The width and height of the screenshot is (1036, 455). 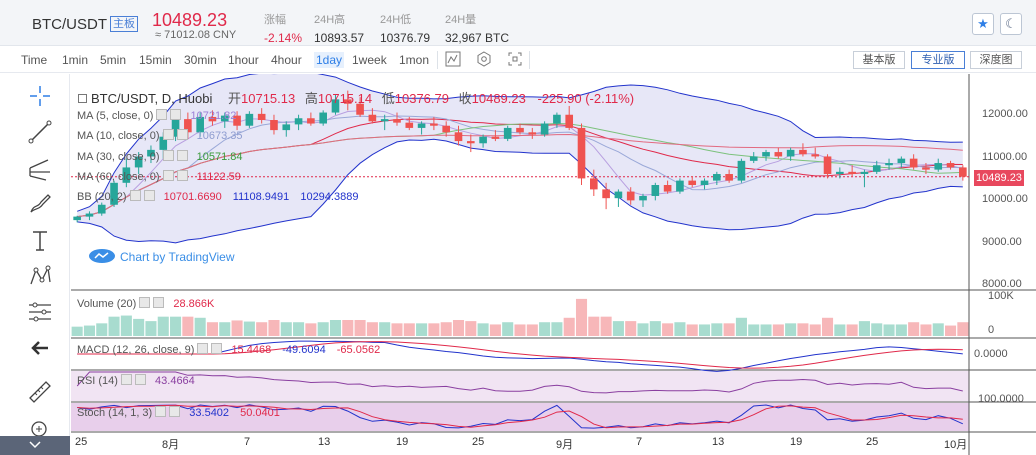 What do you see at coordinates (515, 60) in the screenshot?
I see `fullscreen-icon` at bounding box center [515, 60].